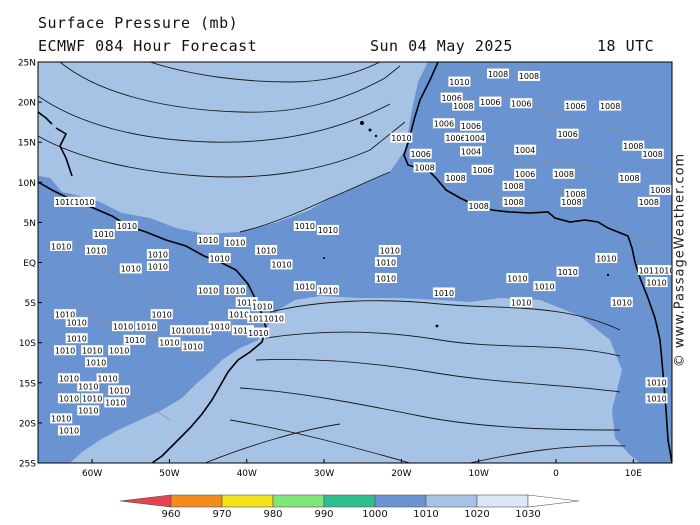 This screenshot has width=700, height=525. I want to click on lon-label: 10E, so click(633, 474).